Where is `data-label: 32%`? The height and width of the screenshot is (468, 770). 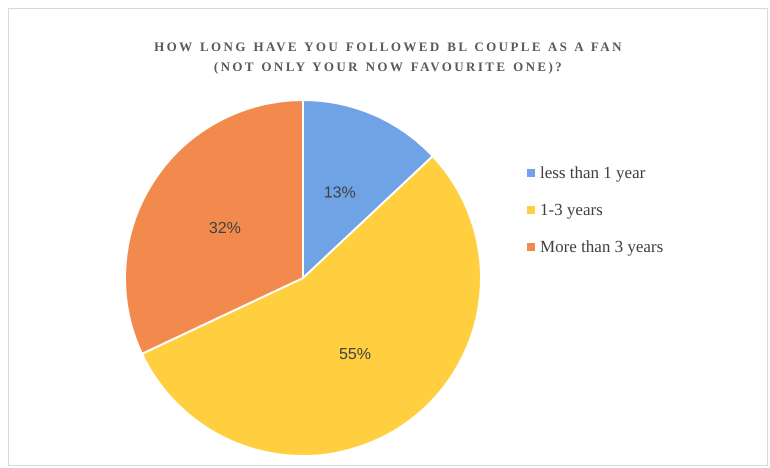
data-label: 32% is located at coordinates (224, 228).